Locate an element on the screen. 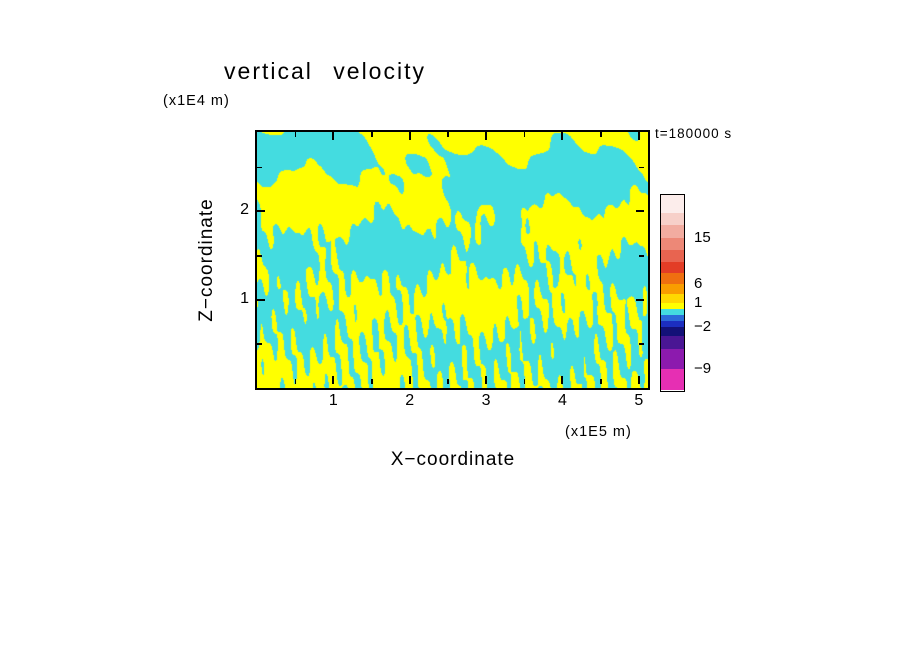 This screenshot has width=904, height=654. x-tick-label: 5 is located at coordinates (639, 400).